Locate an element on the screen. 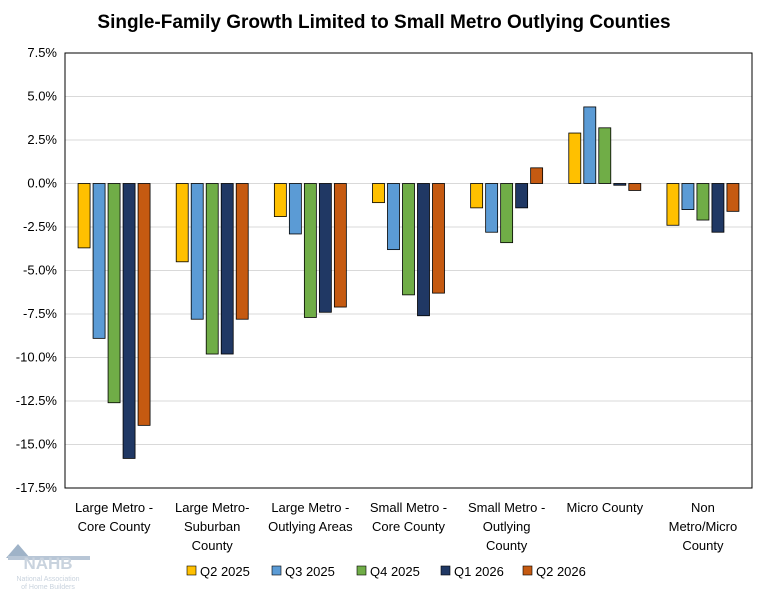  x-category-label: Large Metro- is located at coordinates (212, 507).